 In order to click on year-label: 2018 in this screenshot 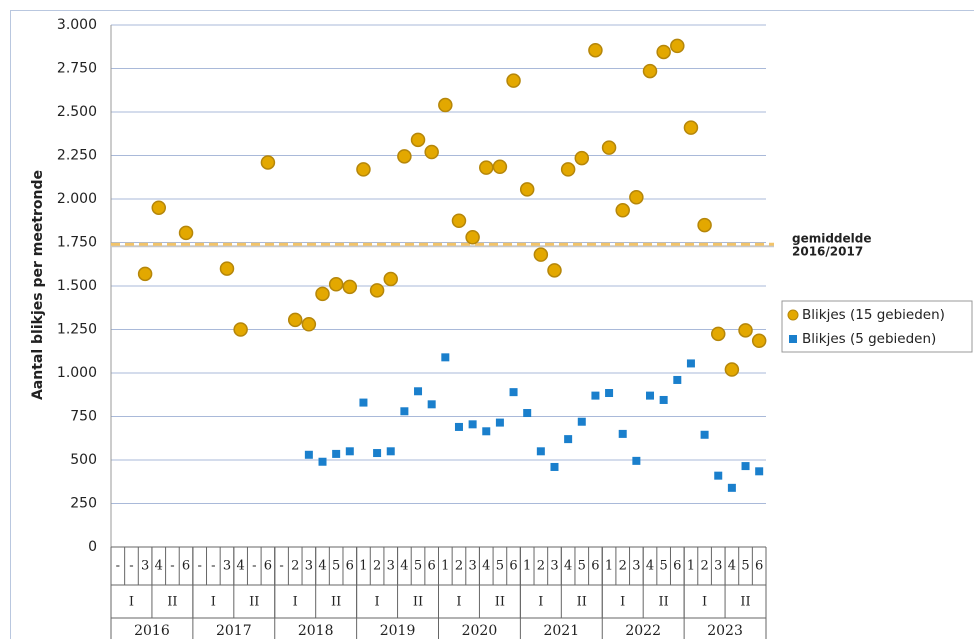, I will do `click(316, 631)`.